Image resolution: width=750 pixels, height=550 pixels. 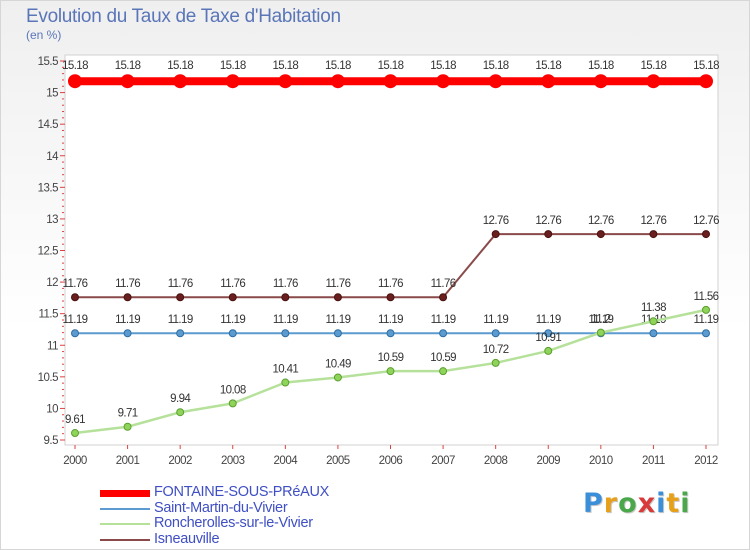 What do you see at coordinates (48, 125) in the screenshot?
I see `y-tick-label: 14.5` at bounding box center [48, 125].